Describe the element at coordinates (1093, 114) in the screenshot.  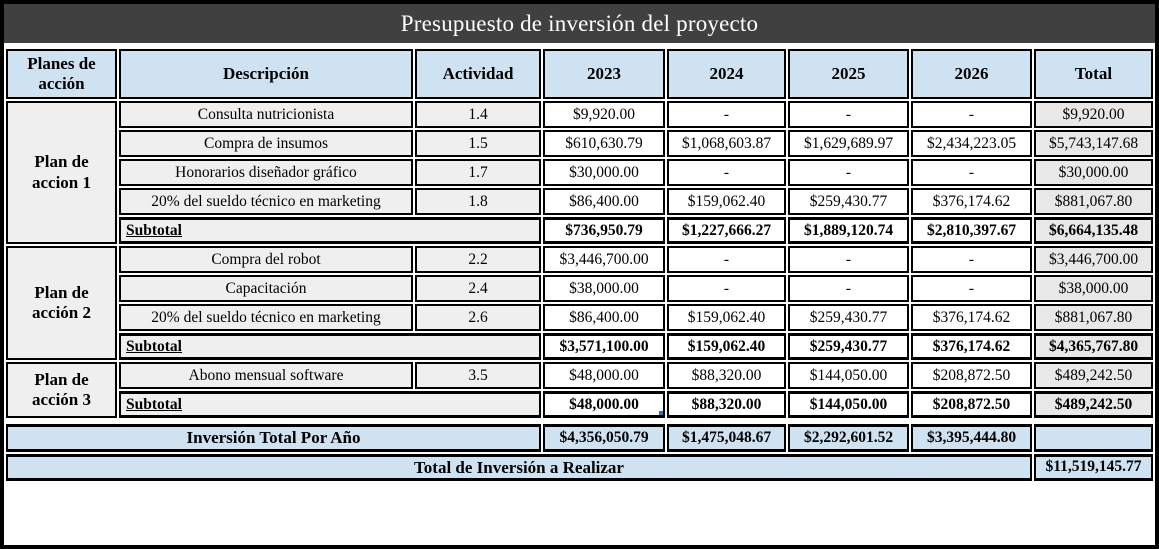
I see `total-cell: $9,920.00` at that location.